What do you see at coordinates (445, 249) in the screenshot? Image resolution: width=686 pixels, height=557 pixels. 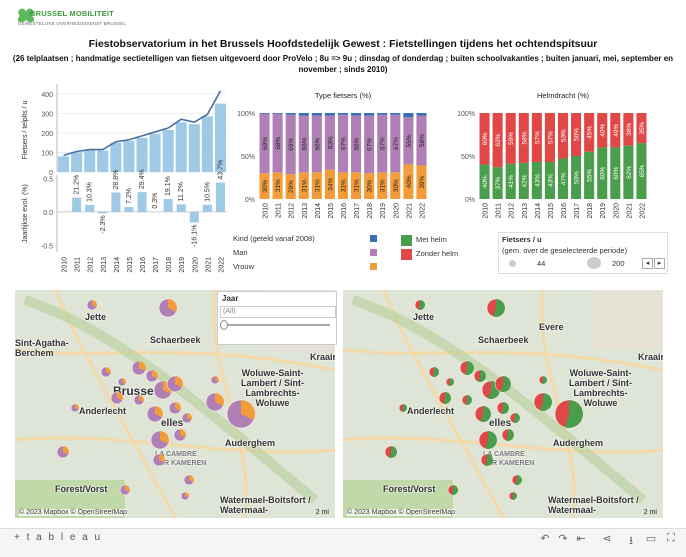 I see `helm-legend: Met helm Zonder helm` at bounding box center [445, 249].